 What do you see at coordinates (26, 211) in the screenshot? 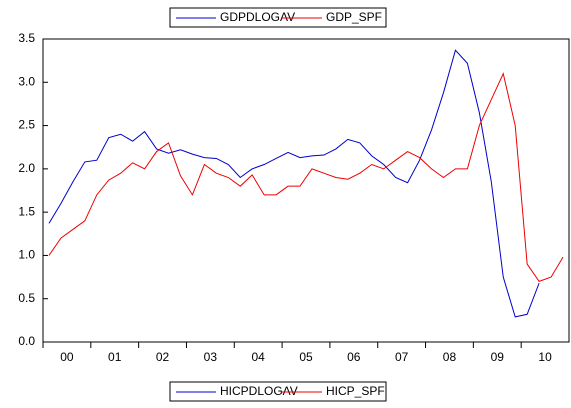
I see `y-tick-label: 1.5` at bounding box center [26, 211].